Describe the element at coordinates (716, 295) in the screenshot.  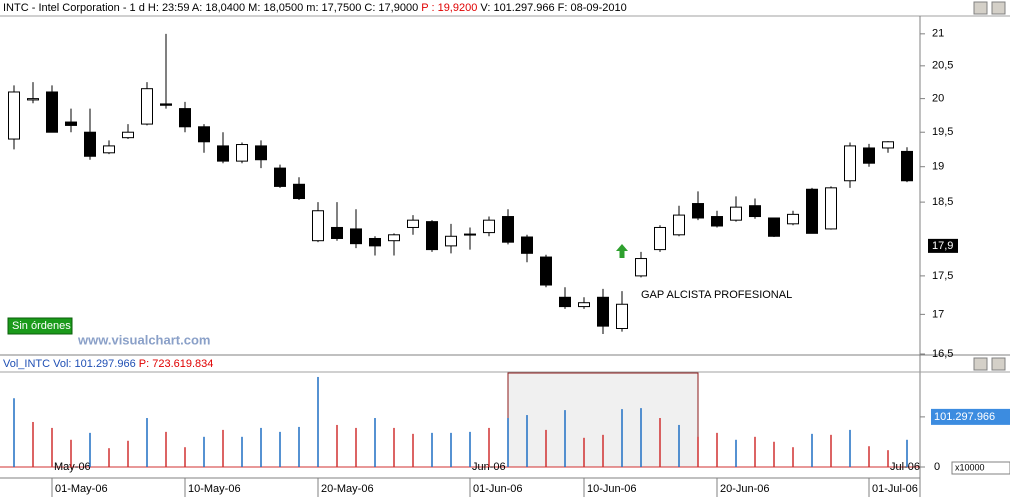
I see `annotation: GAP ALCISTA PROFESIONAL` at that location.